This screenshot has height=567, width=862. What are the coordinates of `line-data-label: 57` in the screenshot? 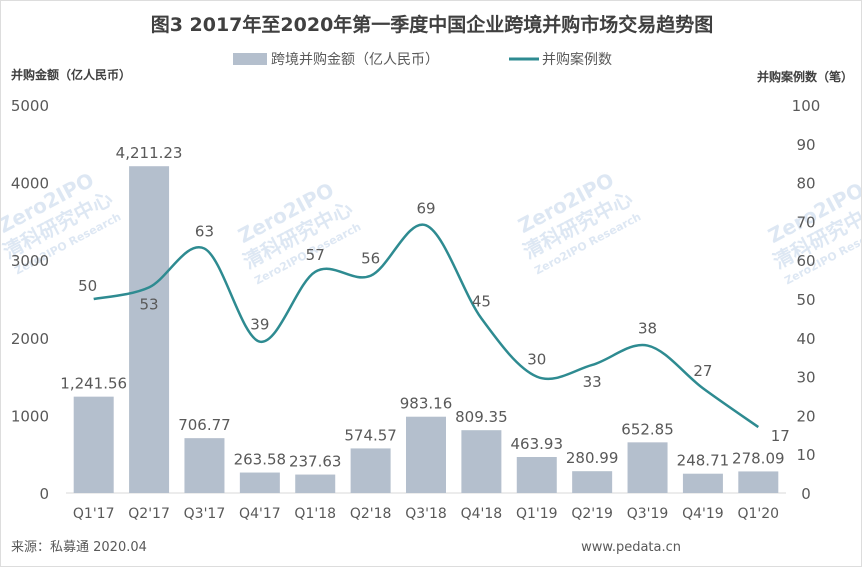 It's located at (315, 255).